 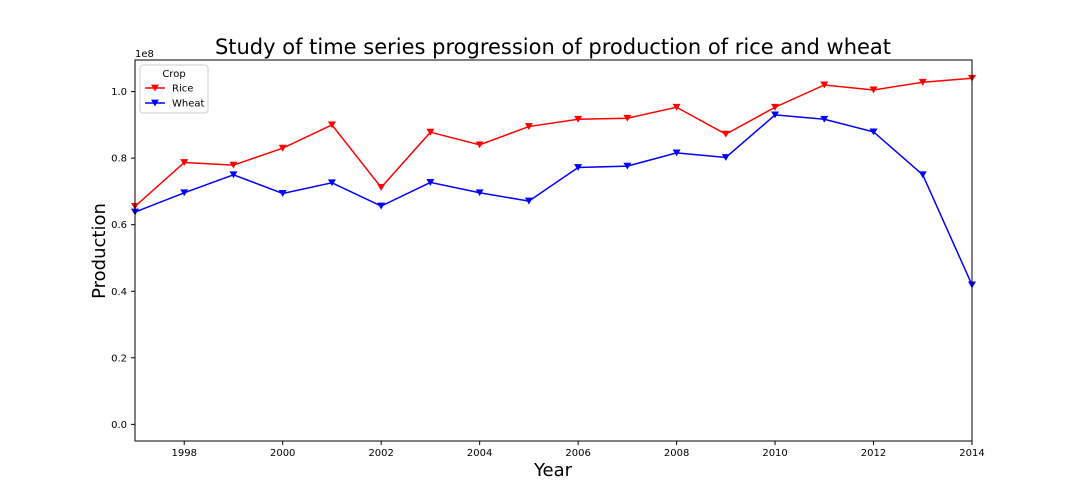 I want to click on legend-rice-label: Rice, so click(x=182, y=89).